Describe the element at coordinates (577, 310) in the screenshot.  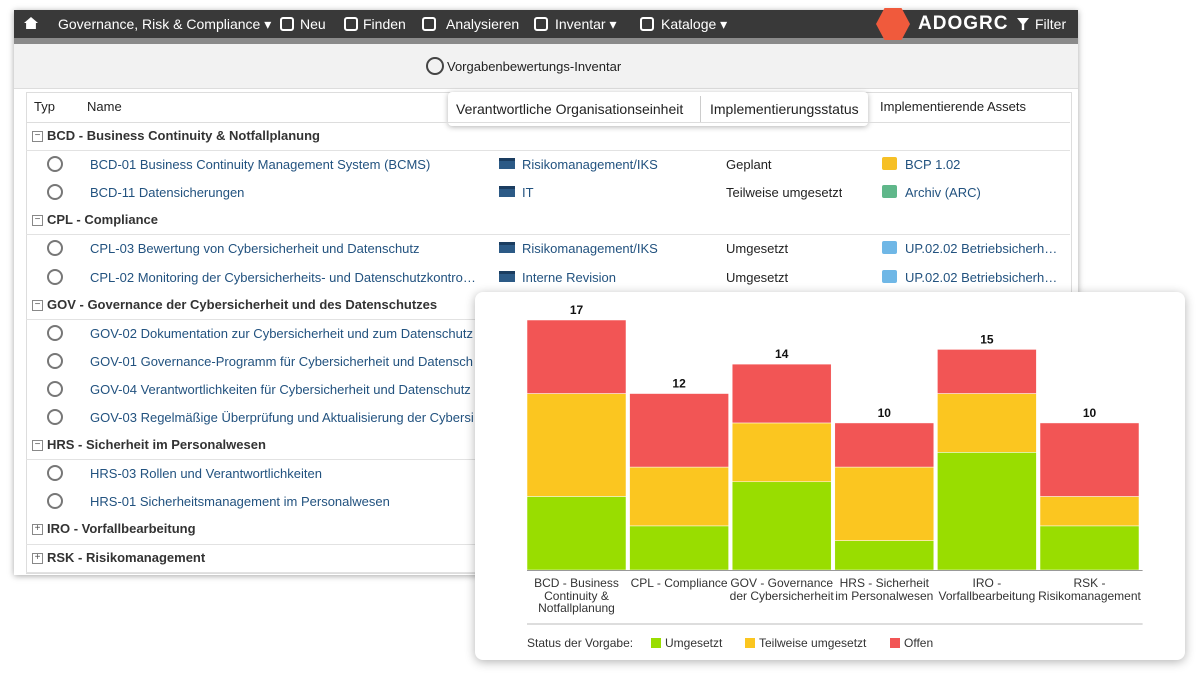
I see `total-label: 17` at that location.